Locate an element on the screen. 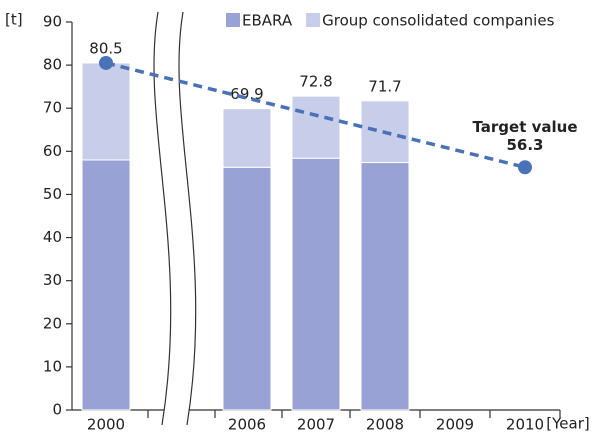 This screenshot has width=613, height=437. y-tick-label: 50 is located at coordinates (52, 194).